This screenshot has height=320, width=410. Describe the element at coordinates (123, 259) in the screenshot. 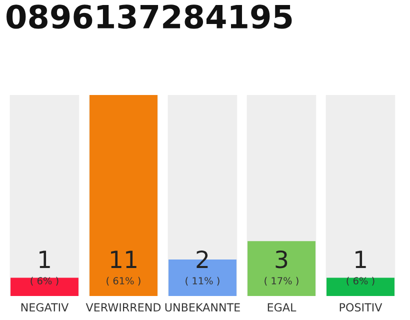

I see `data-label: 11` at that location.